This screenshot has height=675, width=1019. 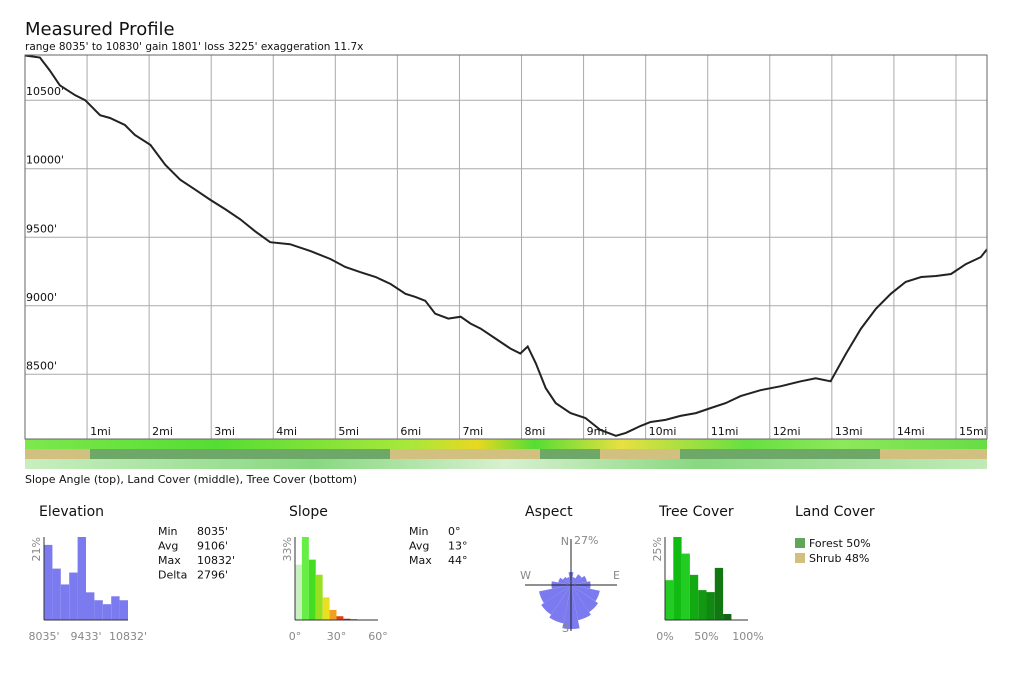 What do you see at coordinates (535, 431) in the screenshot?
I see `x-tick-label: 8mi` at bounding box center [535, 431].